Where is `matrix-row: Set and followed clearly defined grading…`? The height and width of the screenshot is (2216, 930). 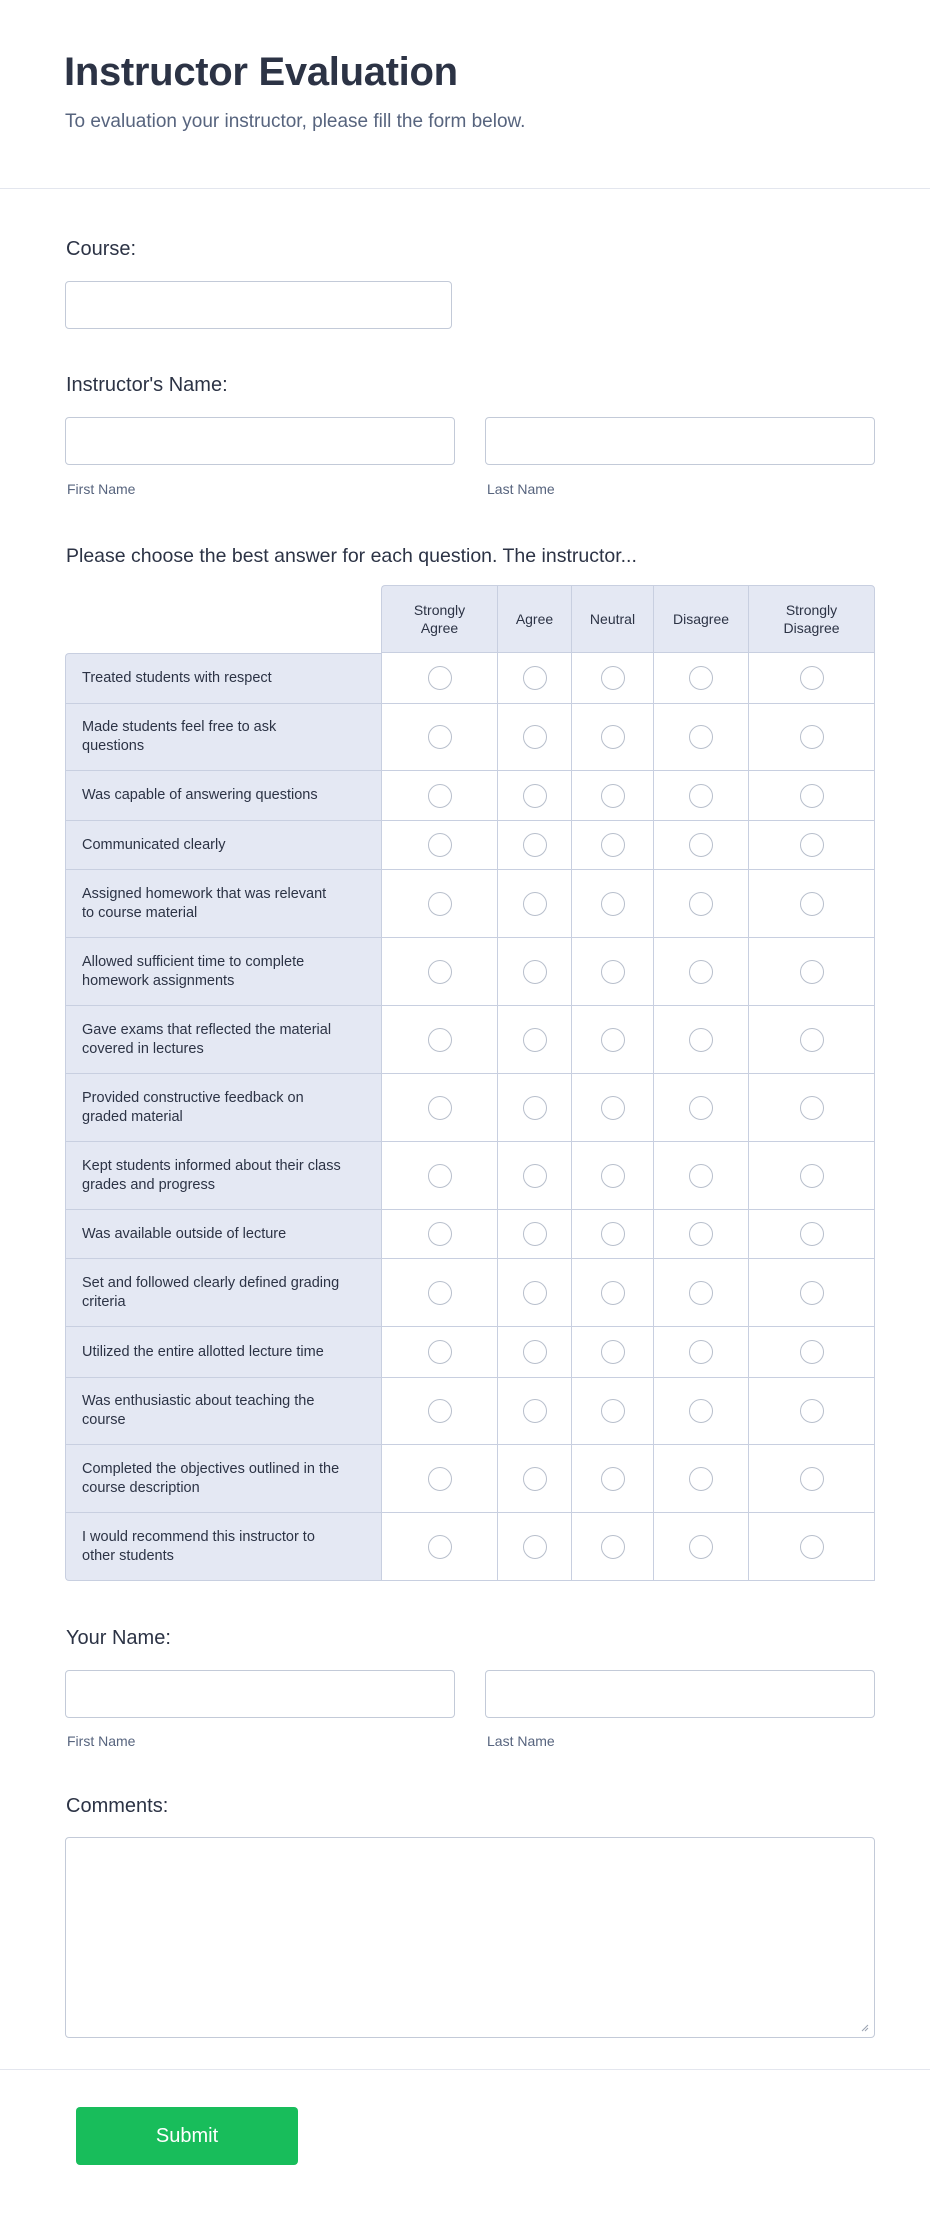
matrix-row: Set and followed clearly defined grading… is located at coordinates (470, 1293).